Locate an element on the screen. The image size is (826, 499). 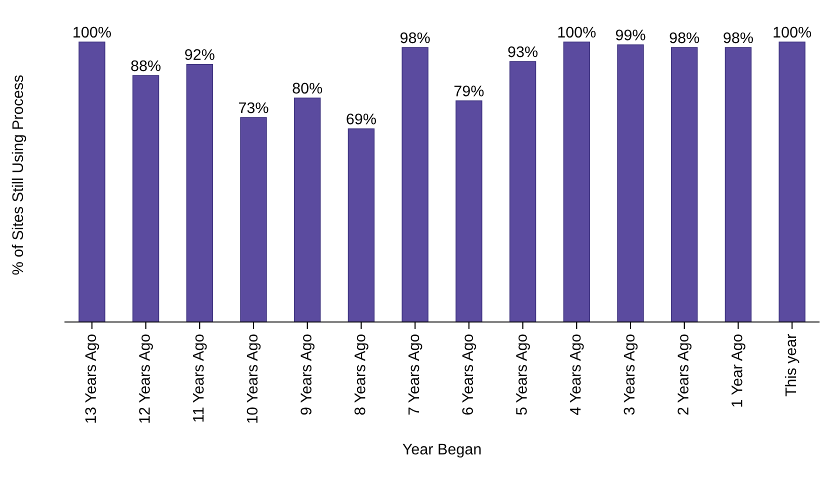
data-label: 92% is located at coordinates (199, 54).